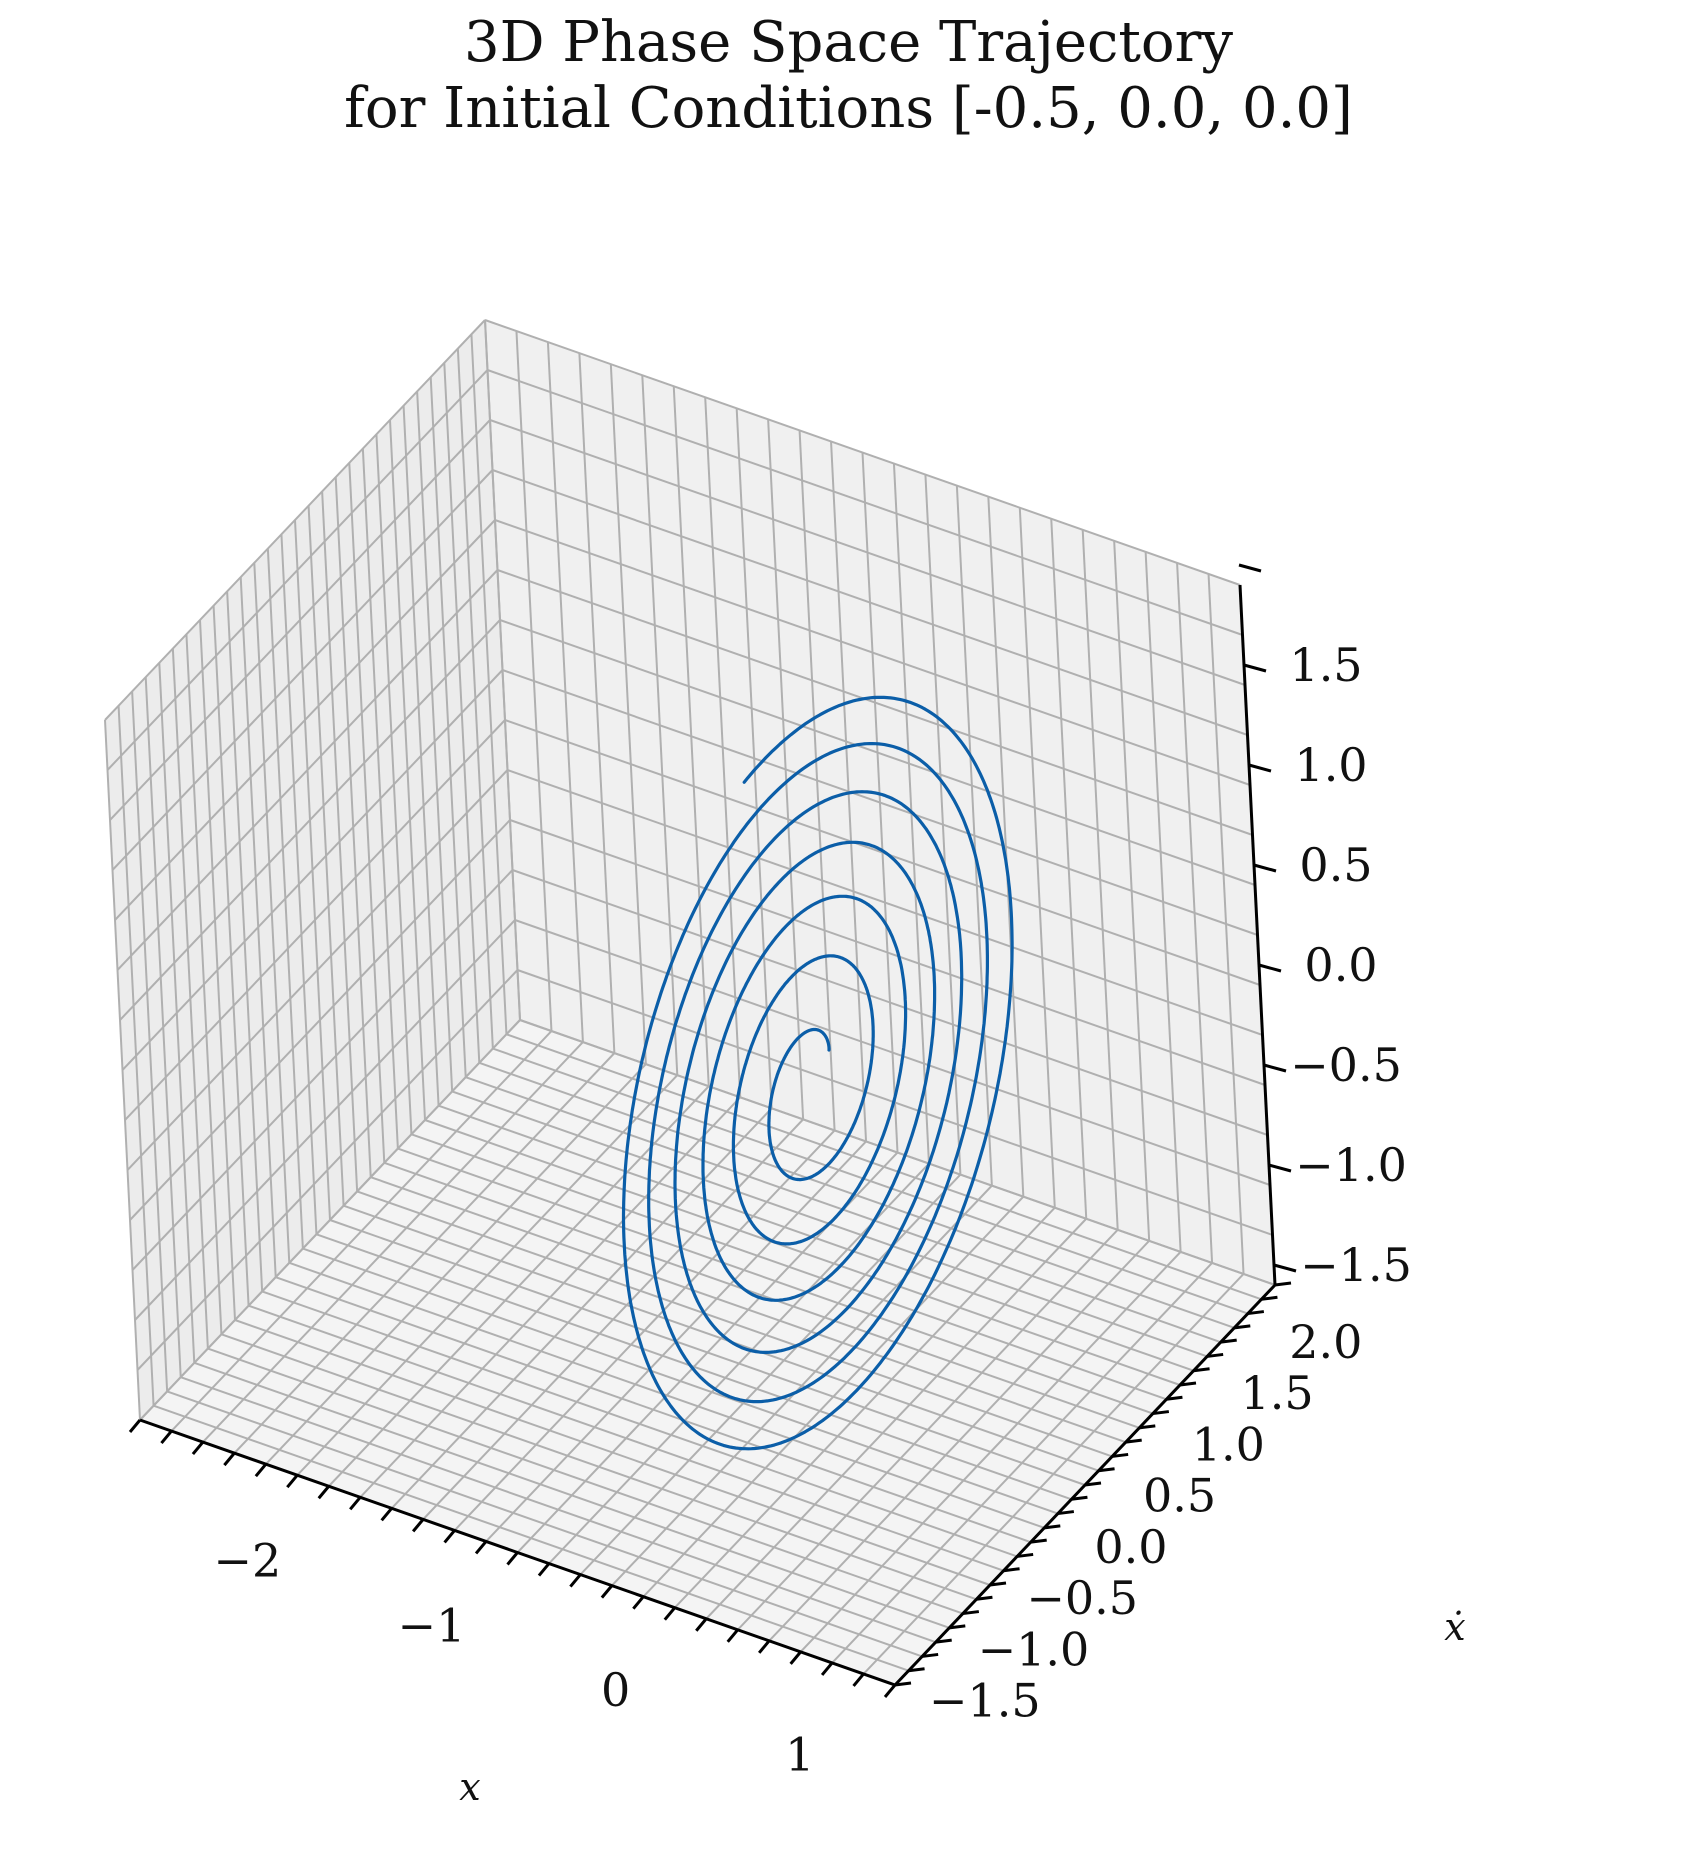 Image resolution: width=1697 pixels, height=1852 pixels. I want to click on y-tick-label: 2.0, so click(1325, 1342).